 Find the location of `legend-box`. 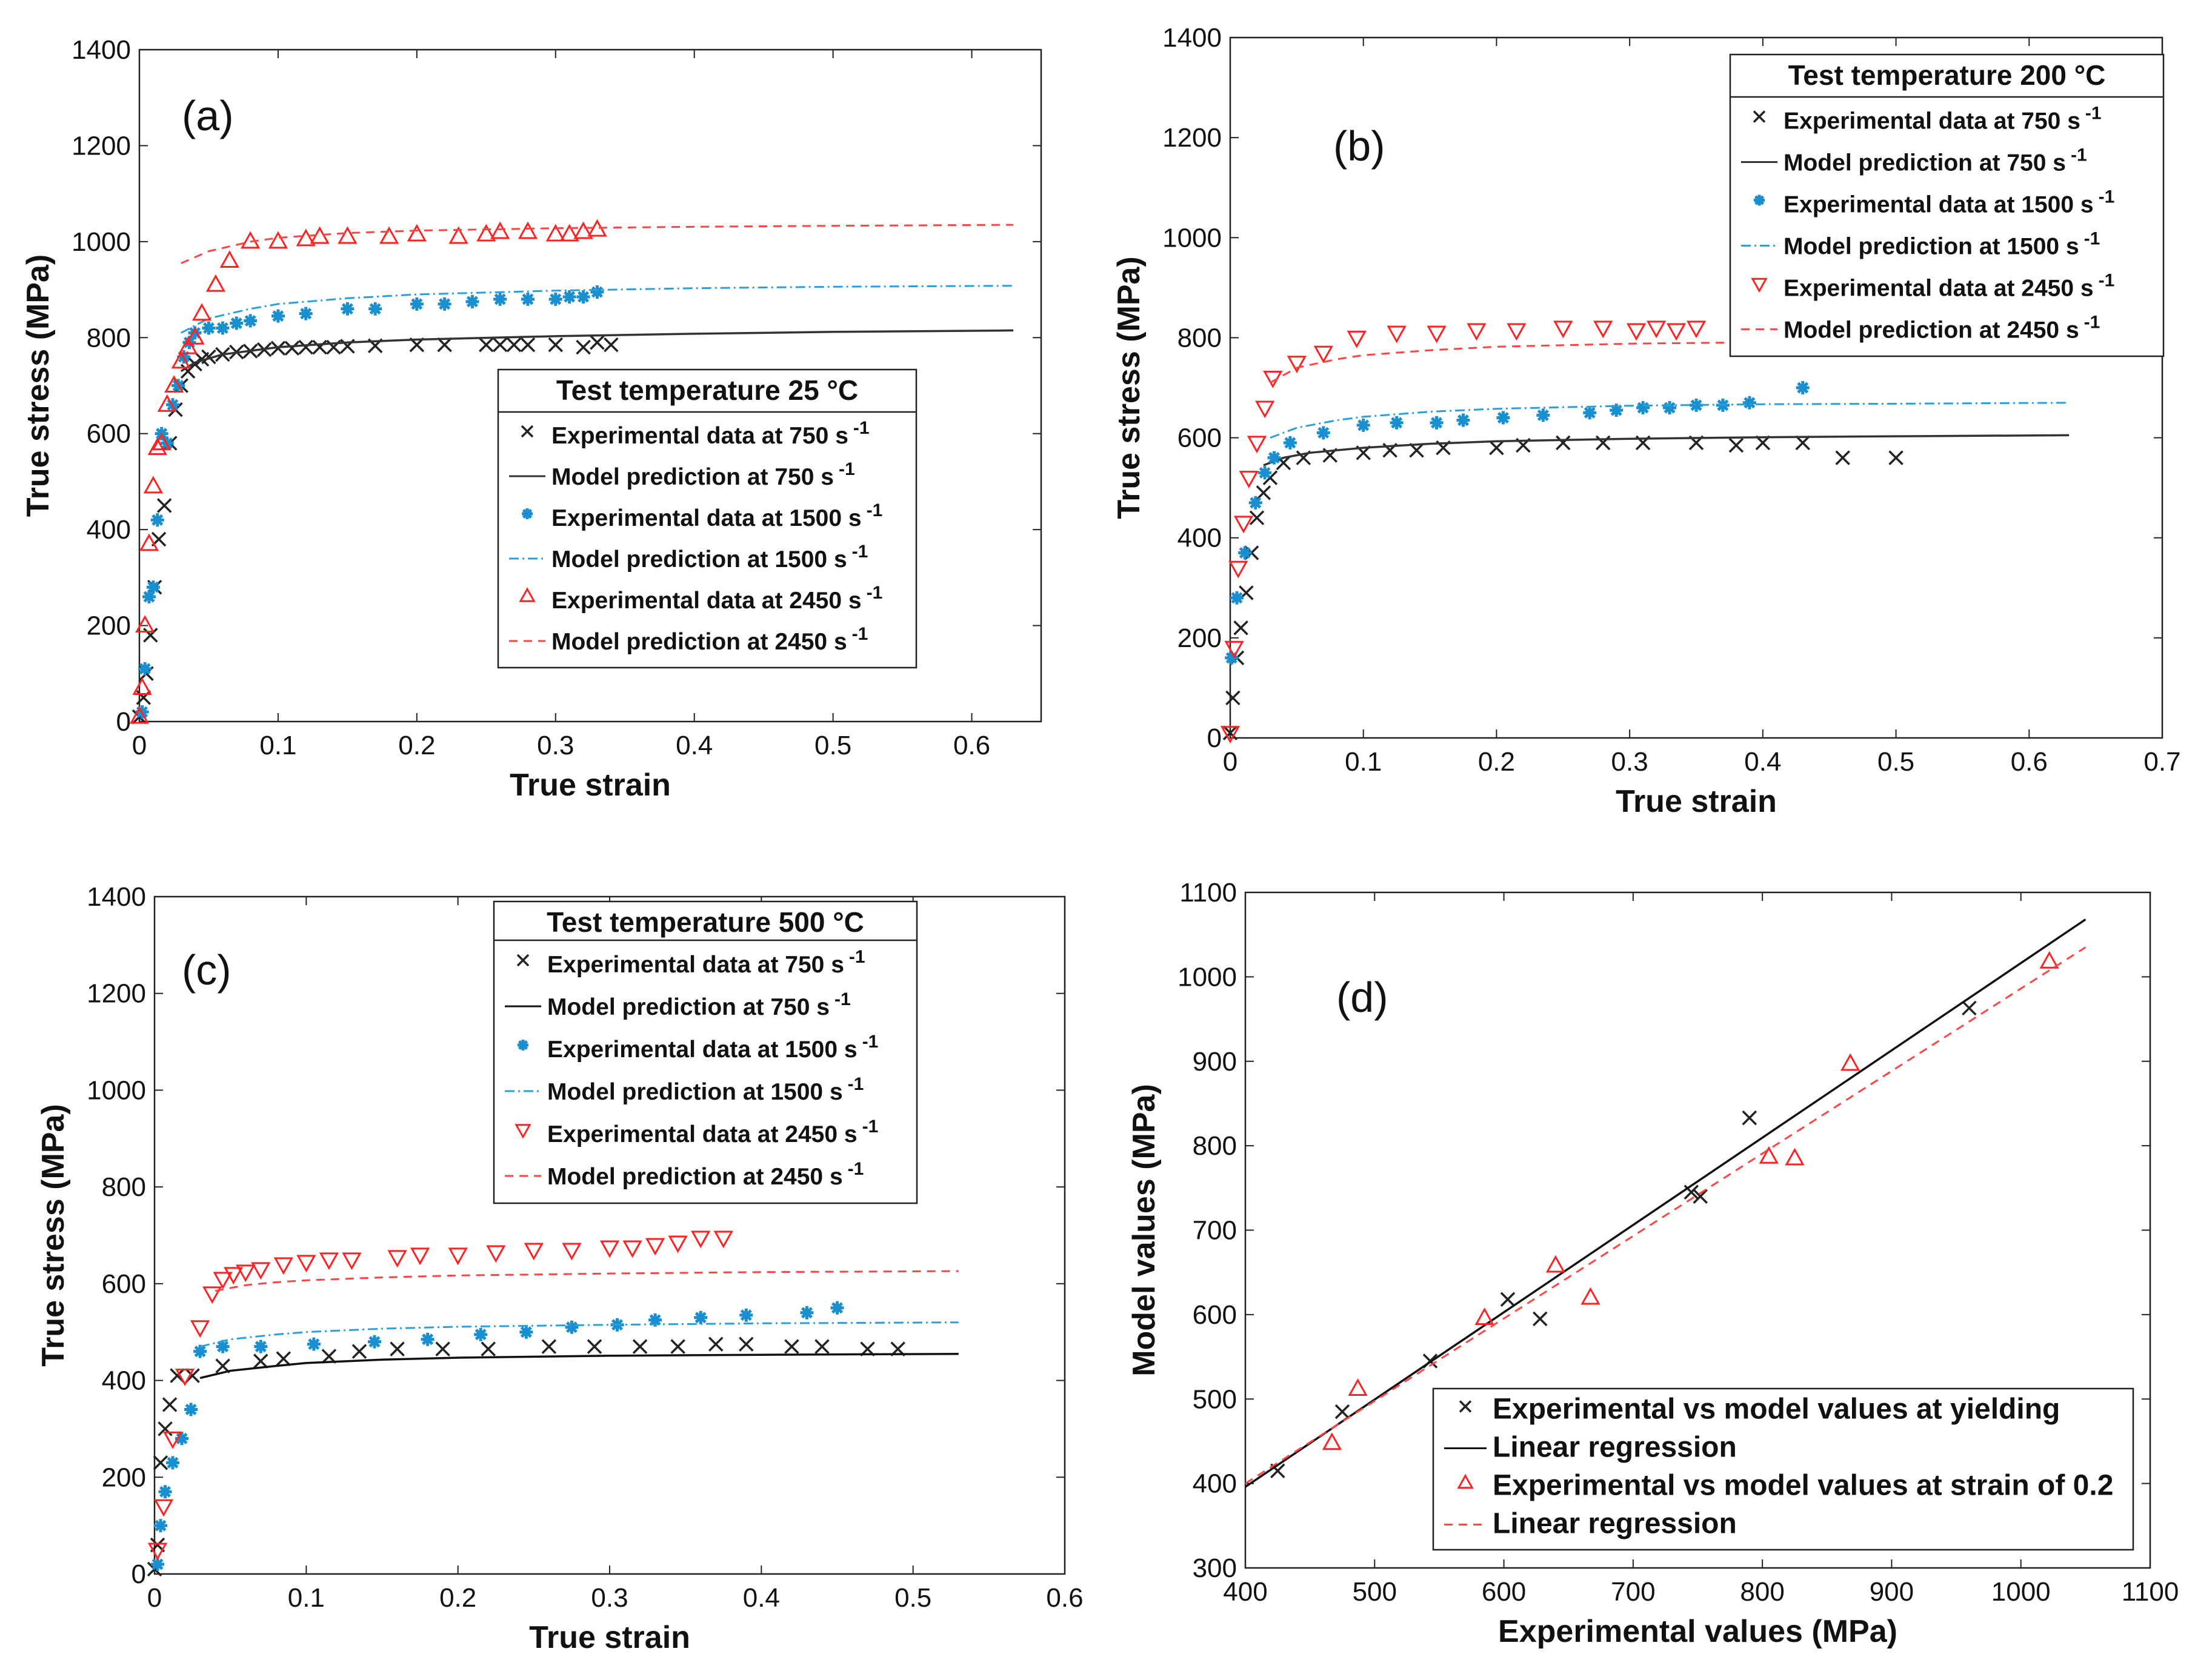

legend-box is located at coordinates (706, 1052).